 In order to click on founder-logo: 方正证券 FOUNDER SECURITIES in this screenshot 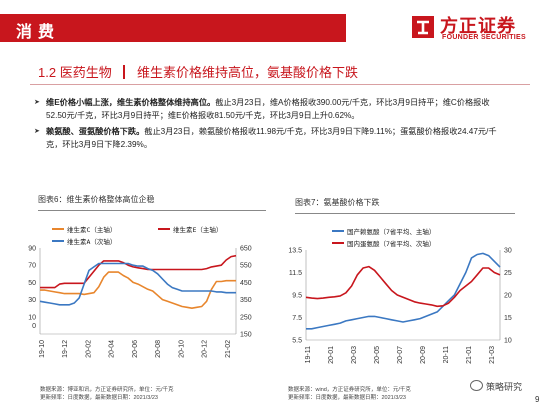, I will do `click(479, 29)`.